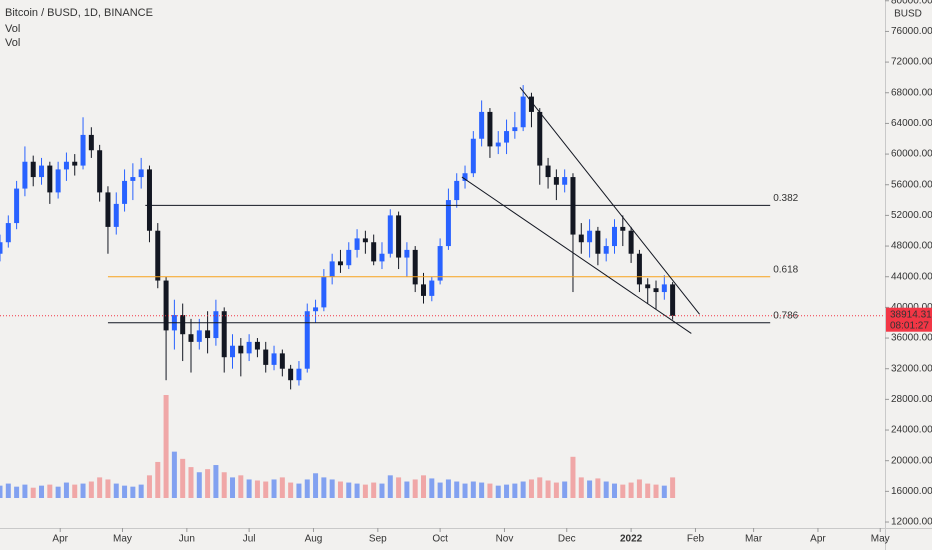 This screenshot has width=932, height=550. I want to click on x-tick-label: Aug, so click(314, 539).